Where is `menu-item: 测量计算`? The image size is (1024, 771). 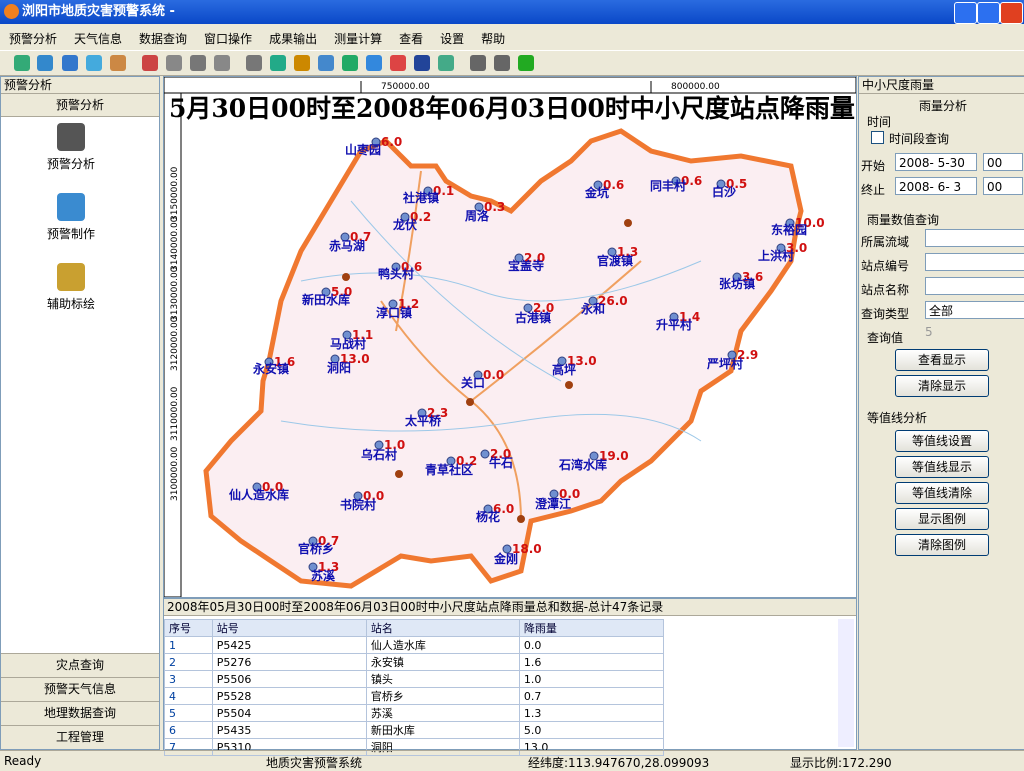 menu-item: 测量计算 is located at coordinates (358, 39).